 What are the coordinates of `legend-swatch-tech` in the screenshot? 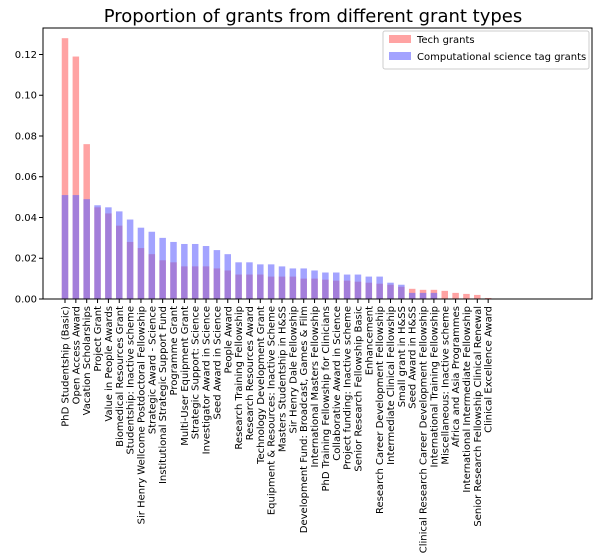 It's located at (400, 39).